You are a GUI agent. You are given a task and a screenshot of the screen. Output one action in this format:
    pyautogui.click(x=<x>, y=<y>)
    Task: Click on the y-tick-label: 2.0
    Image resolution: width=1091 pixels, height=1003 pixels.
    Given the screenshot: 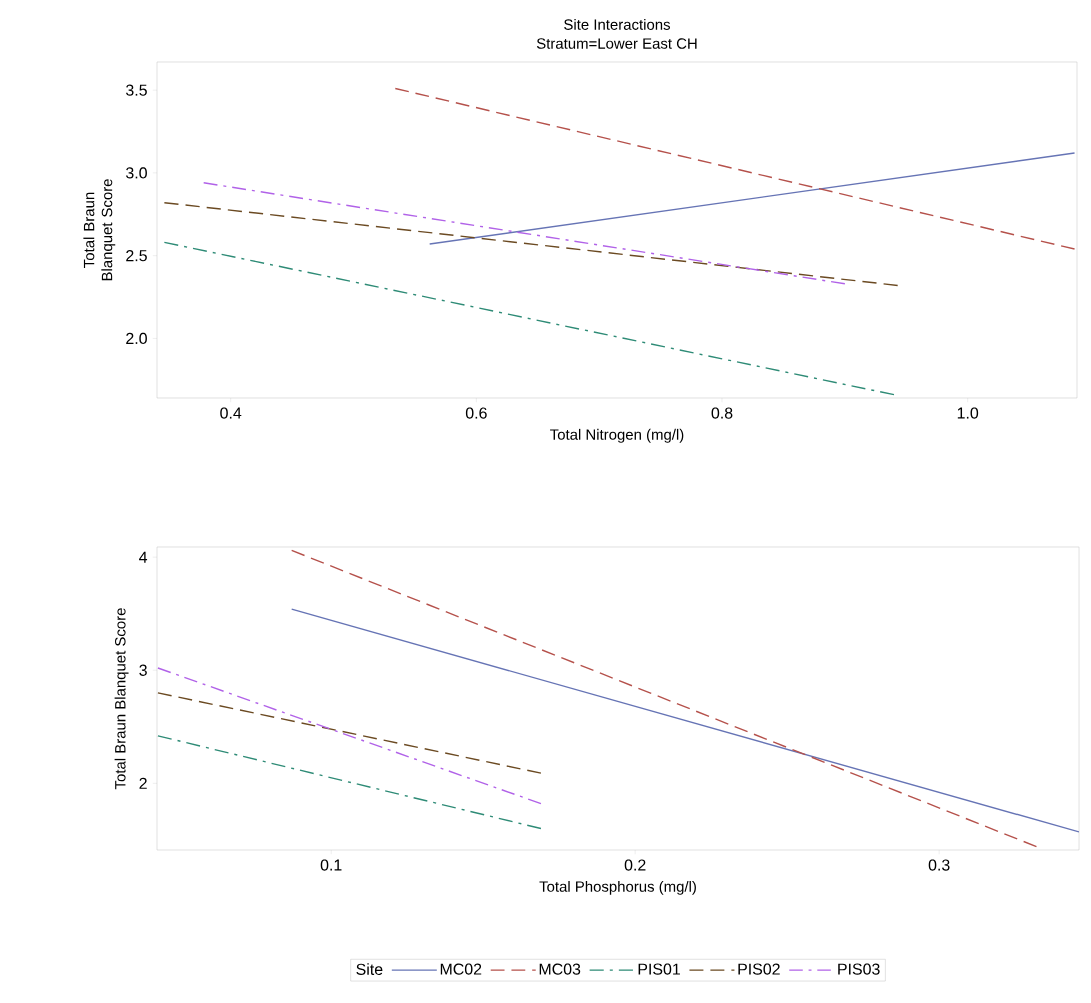 What is the action you would take?
    pyautogui.click(x=136, y=338)
    